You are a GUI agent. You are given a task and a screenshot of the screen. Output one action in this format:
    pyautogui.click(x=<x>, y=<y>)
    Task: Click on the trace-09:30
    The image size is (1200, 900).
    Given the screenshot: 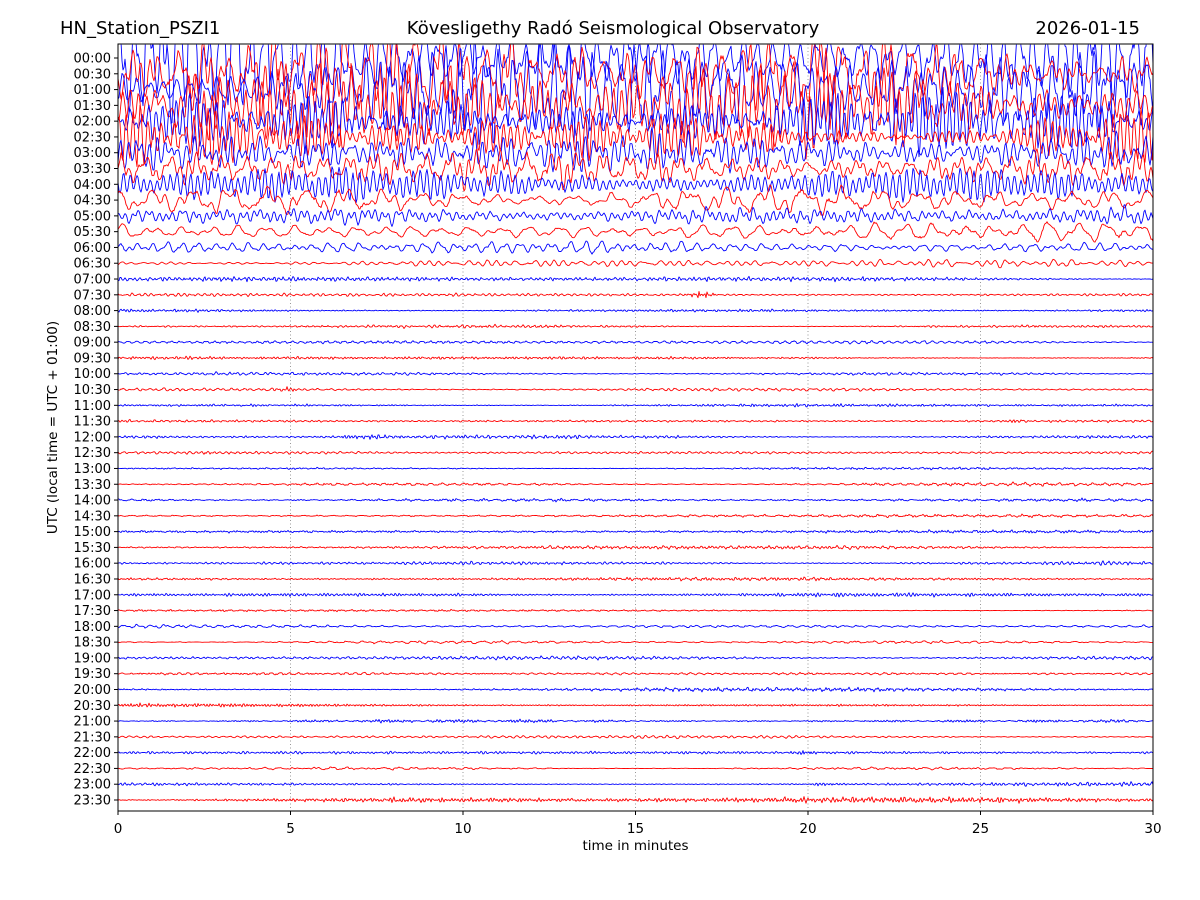 What is the action you would take?
    pyautogui.click(x=635, y=358)
    